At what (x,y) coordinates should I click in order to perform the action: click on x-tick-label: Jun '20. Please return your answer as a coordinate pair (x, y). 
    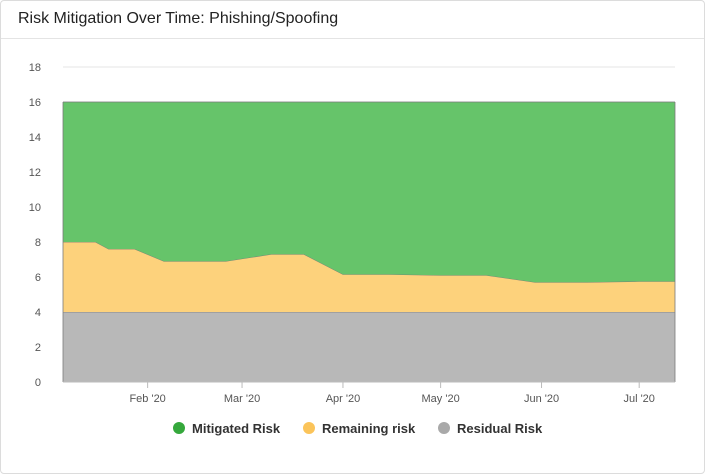
    Looking at the image, I should click on (541, 399).